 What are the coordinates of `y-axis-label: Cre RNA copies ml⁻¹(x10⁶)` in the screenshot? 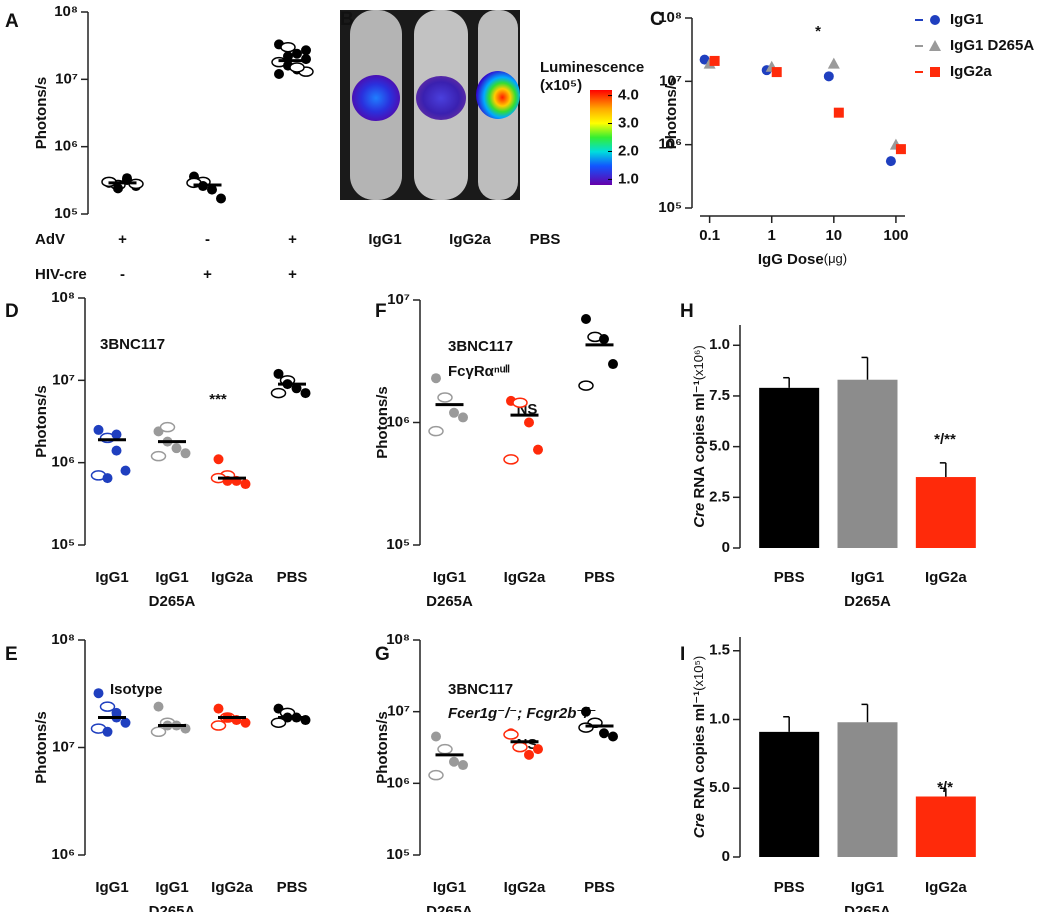 It's located at (699, 436).